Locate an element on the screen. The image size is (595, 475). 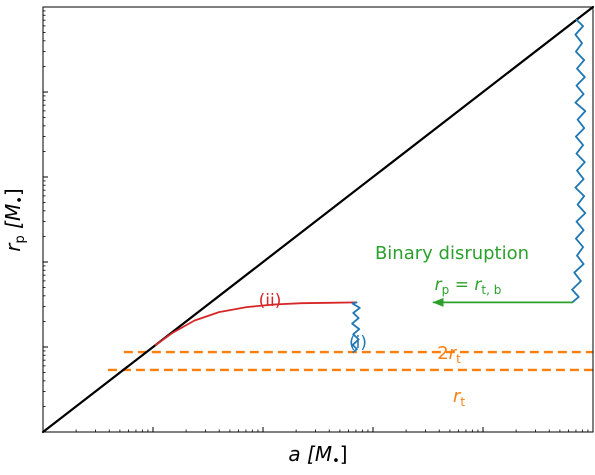
binary-disruption-label: Binary disruption is located at coordinates (452, 253).